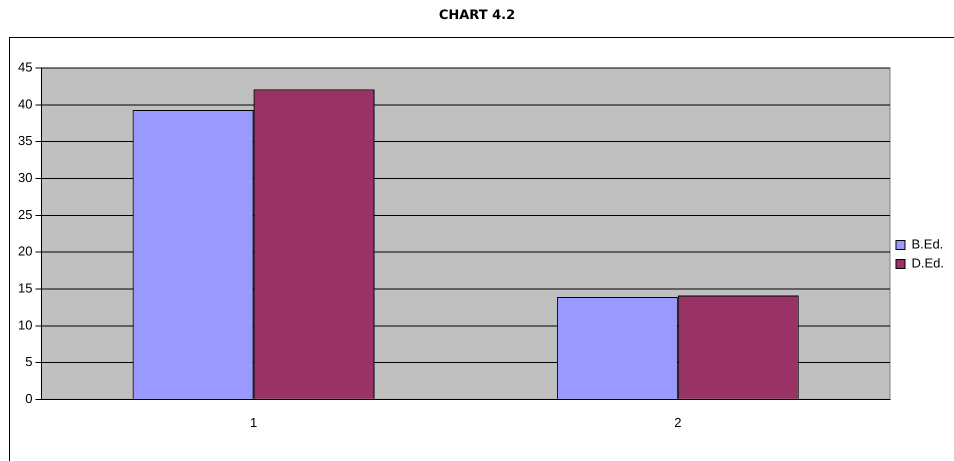  Describe the element at coordinates (927, 244) in the screenshot. I see `legend-label: B.Ed.` at that location.